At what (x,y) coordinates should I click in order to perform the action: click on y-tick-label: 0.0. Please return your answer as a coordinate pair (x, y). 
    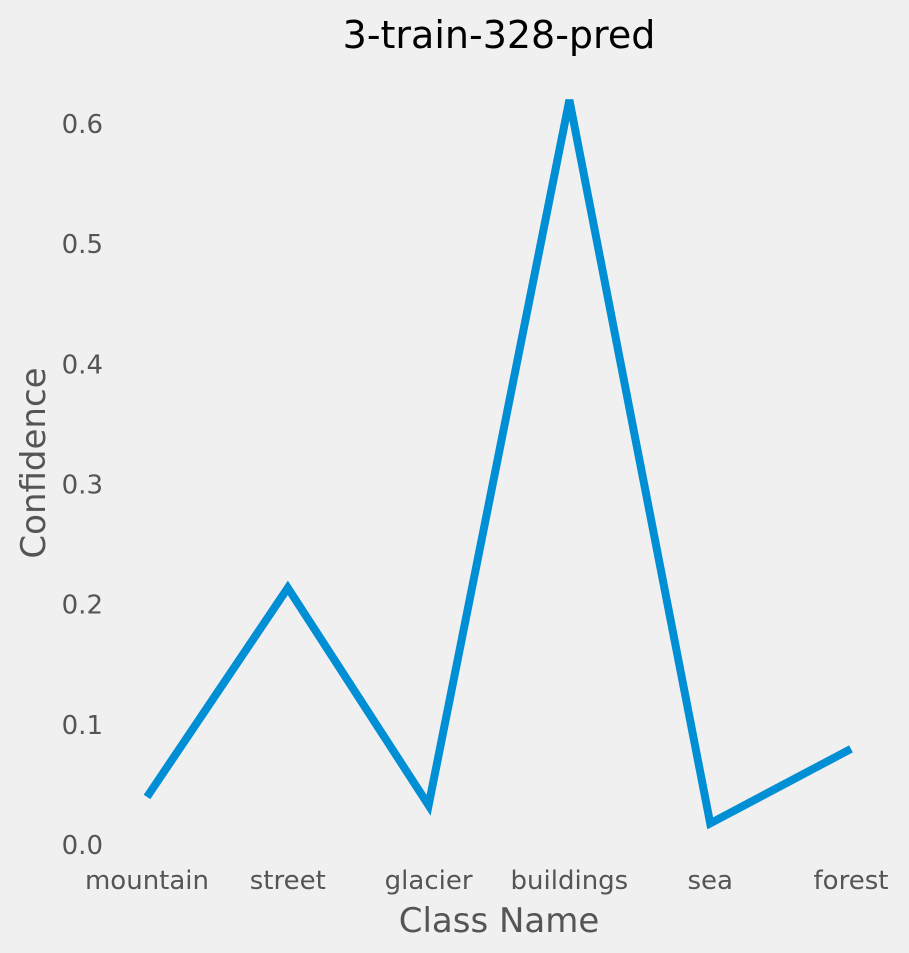
    Looking at the image, I should click on (82, 846).